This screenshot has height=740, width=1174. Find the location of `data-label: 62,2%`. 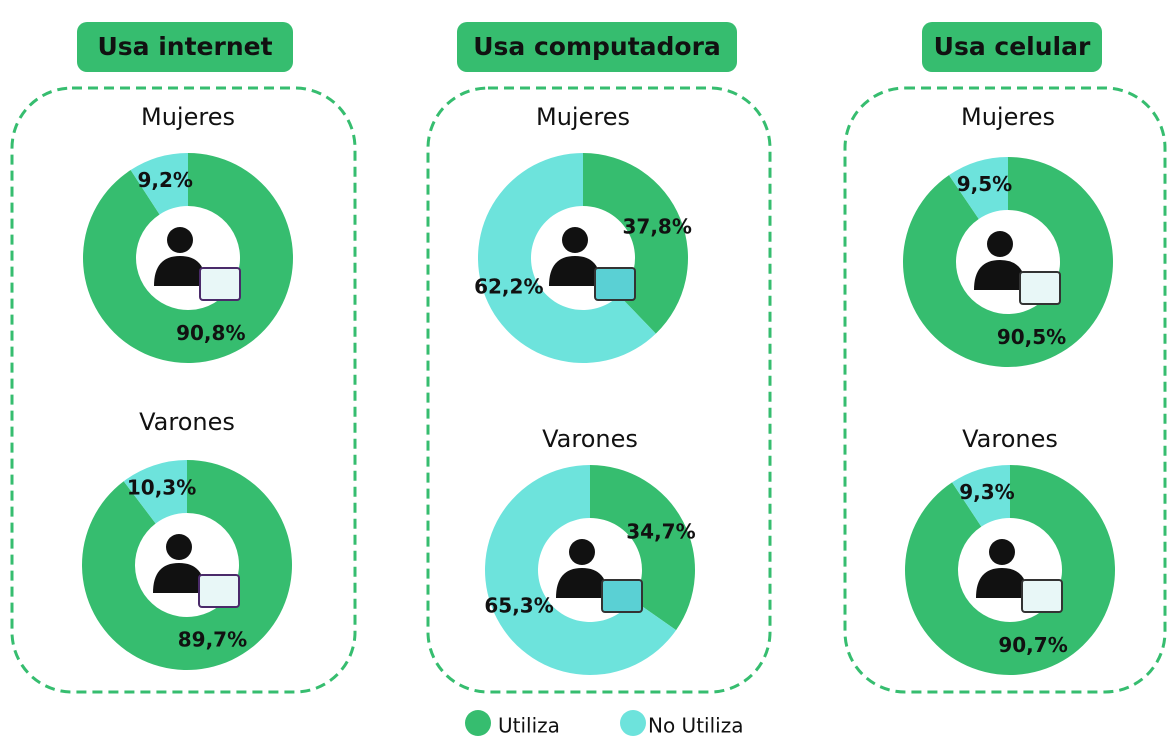

data-label: 62,2% is located at coordinates (508, 286).